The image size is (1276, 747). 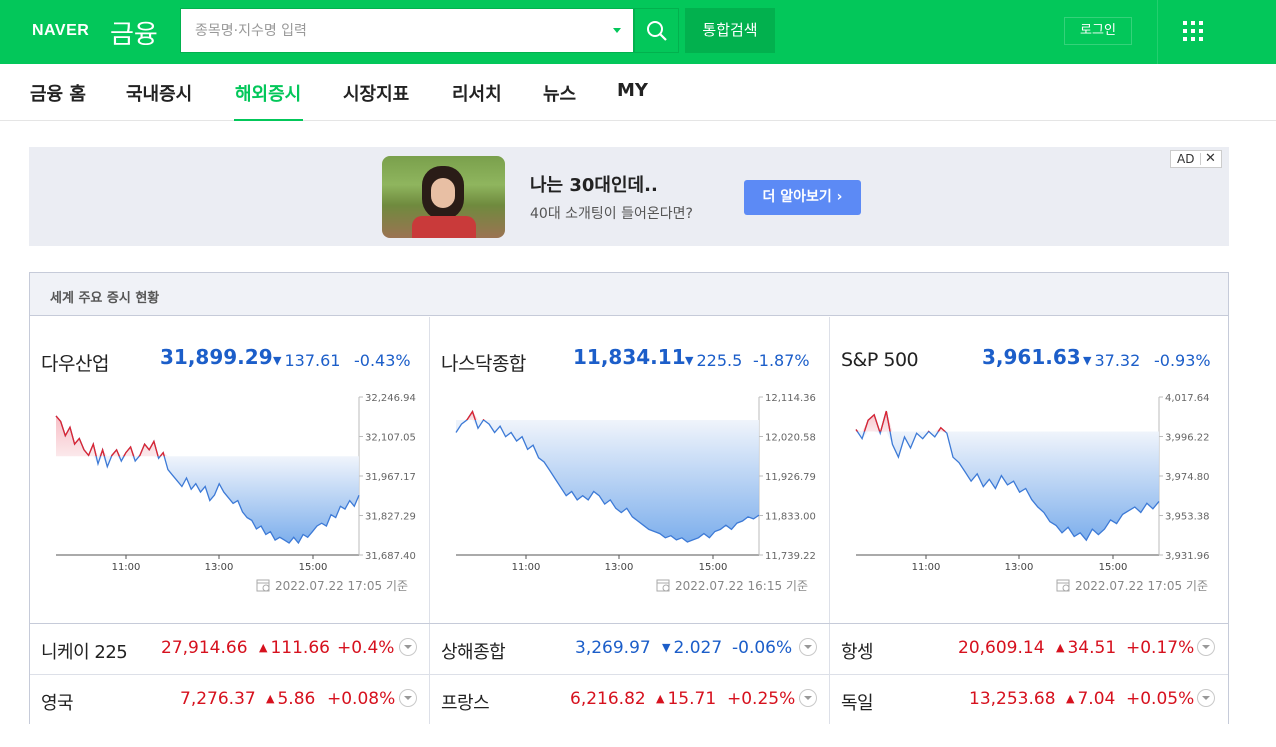 I want to click on nav-domestic: 국내증시, so click(x=159, y=94).